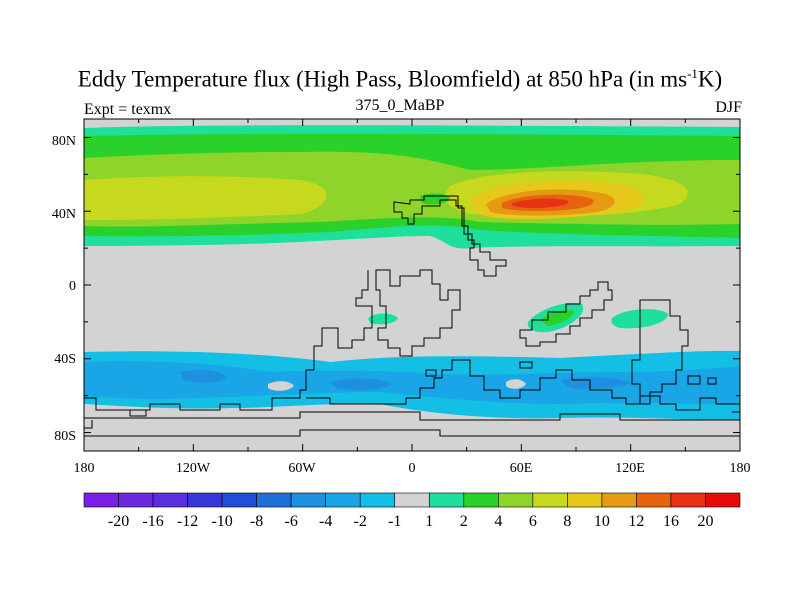  I want to click on colorbar-label: -1, so click(394, 521).